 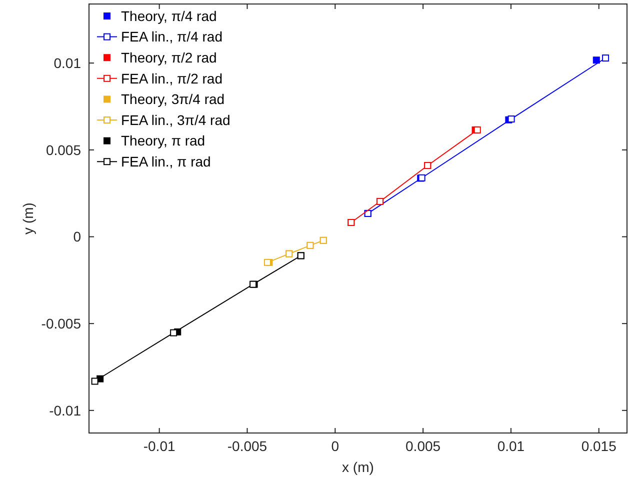 What do you see at coordinates (163, 140) in the screenshot?
I see `legend-label: Theory, π rad` at bounding box center [163, 140].